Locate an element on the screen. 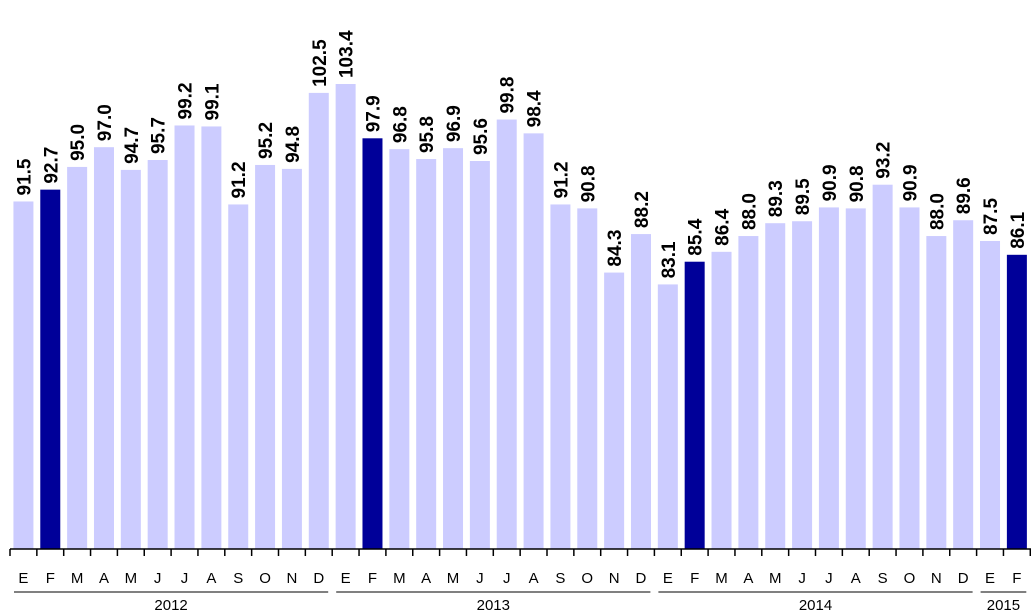 This screenshot has height=615, width=1031. bar-value-label: 91.2 is located at coordinates (561, 179).